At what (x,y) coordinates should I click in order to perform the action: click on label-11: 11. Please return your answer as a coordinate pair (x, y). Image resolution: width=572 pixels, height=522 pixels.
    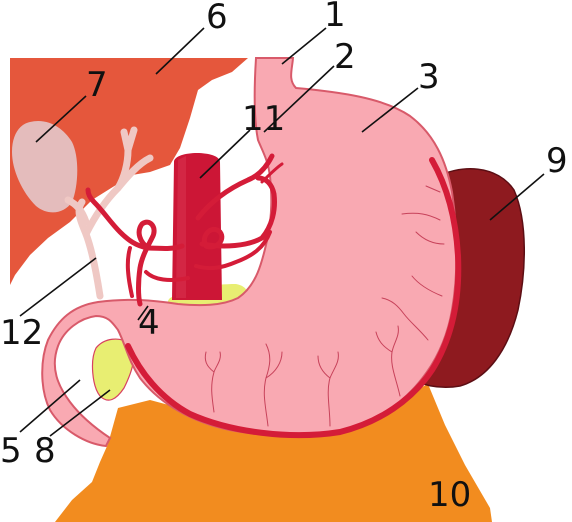
    Looking at the image, I should click on (263, 119).